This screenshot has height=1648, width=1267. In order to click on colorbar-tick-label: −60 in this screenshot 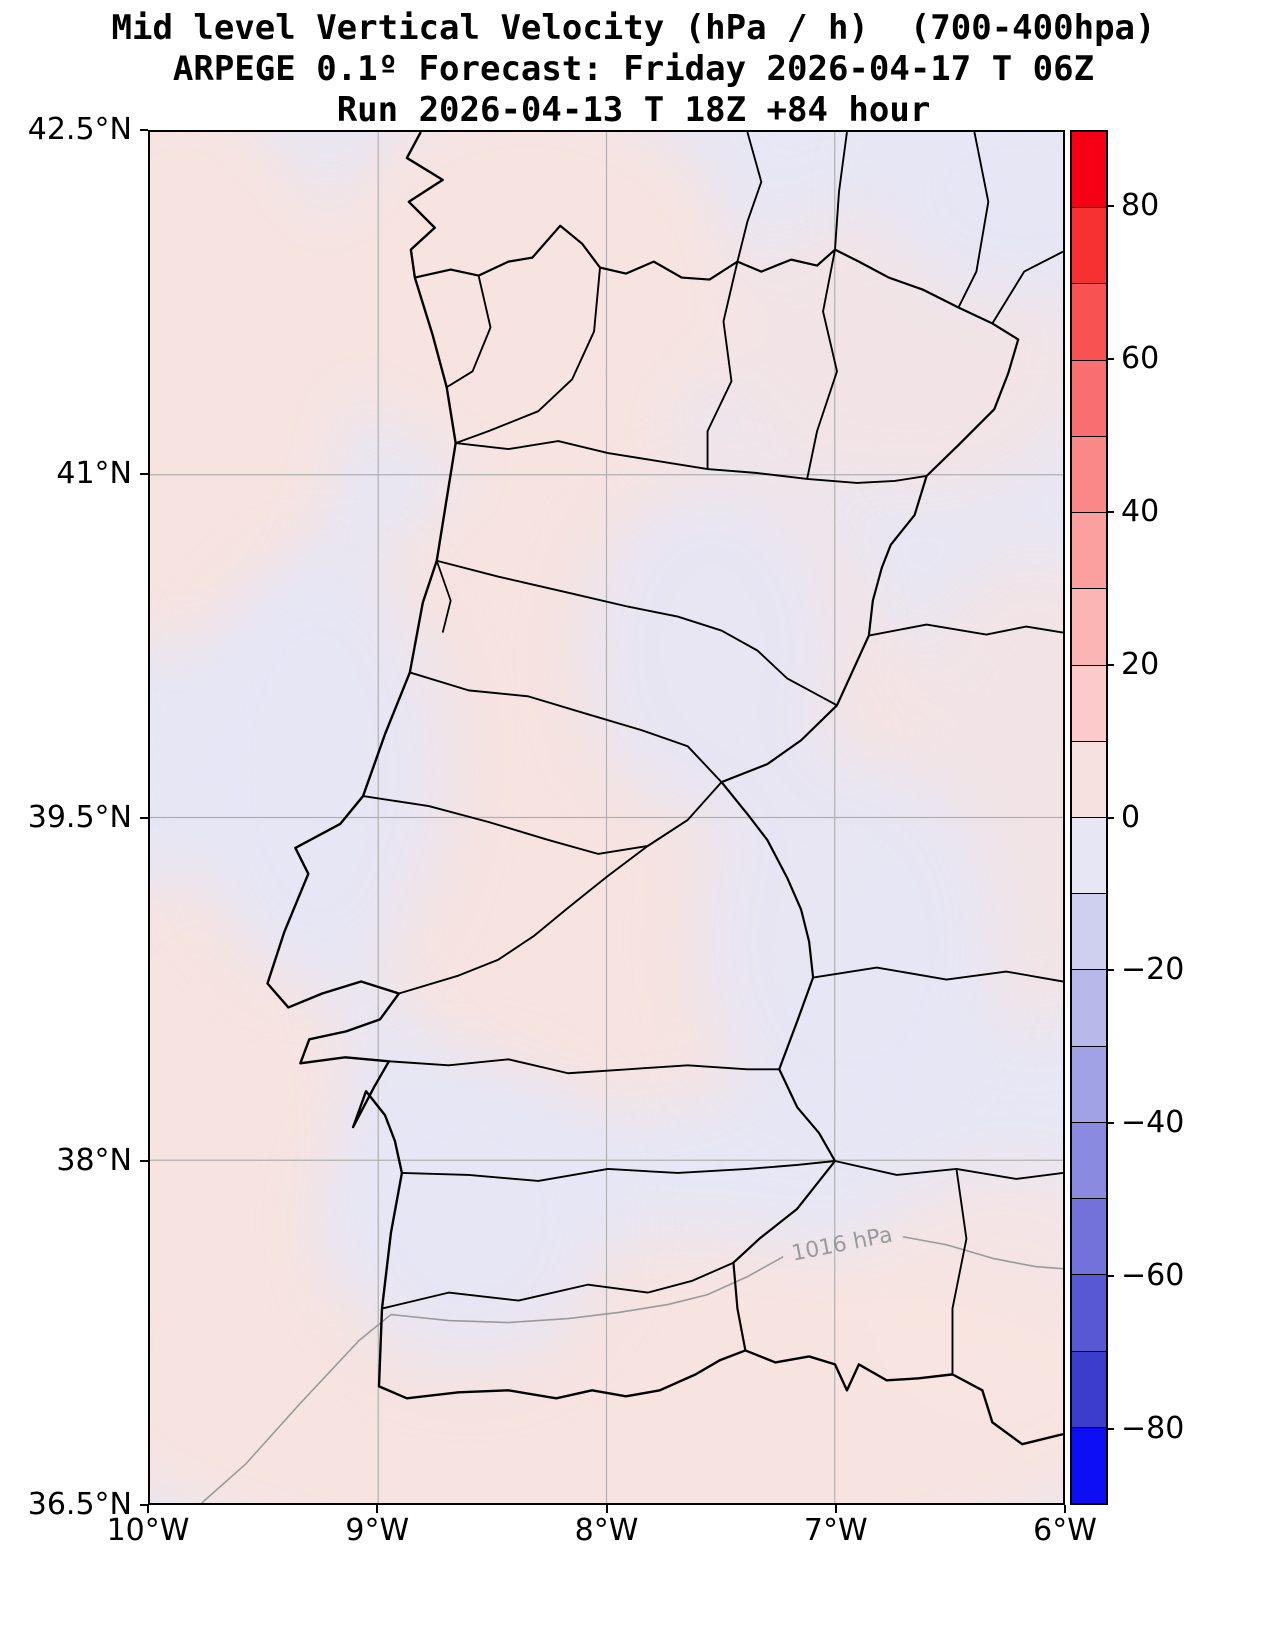, I will do `click(1153, 1275)`.